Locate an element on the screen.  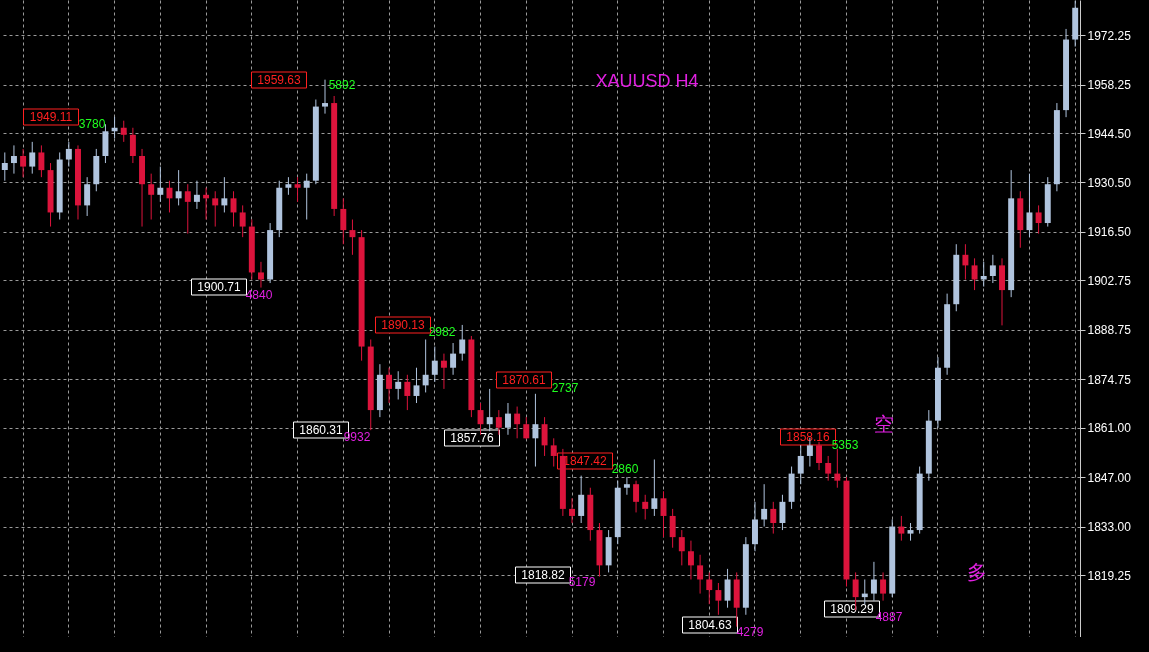
y-tick-label: 1958.25 is located at coordinates (1109, 85).